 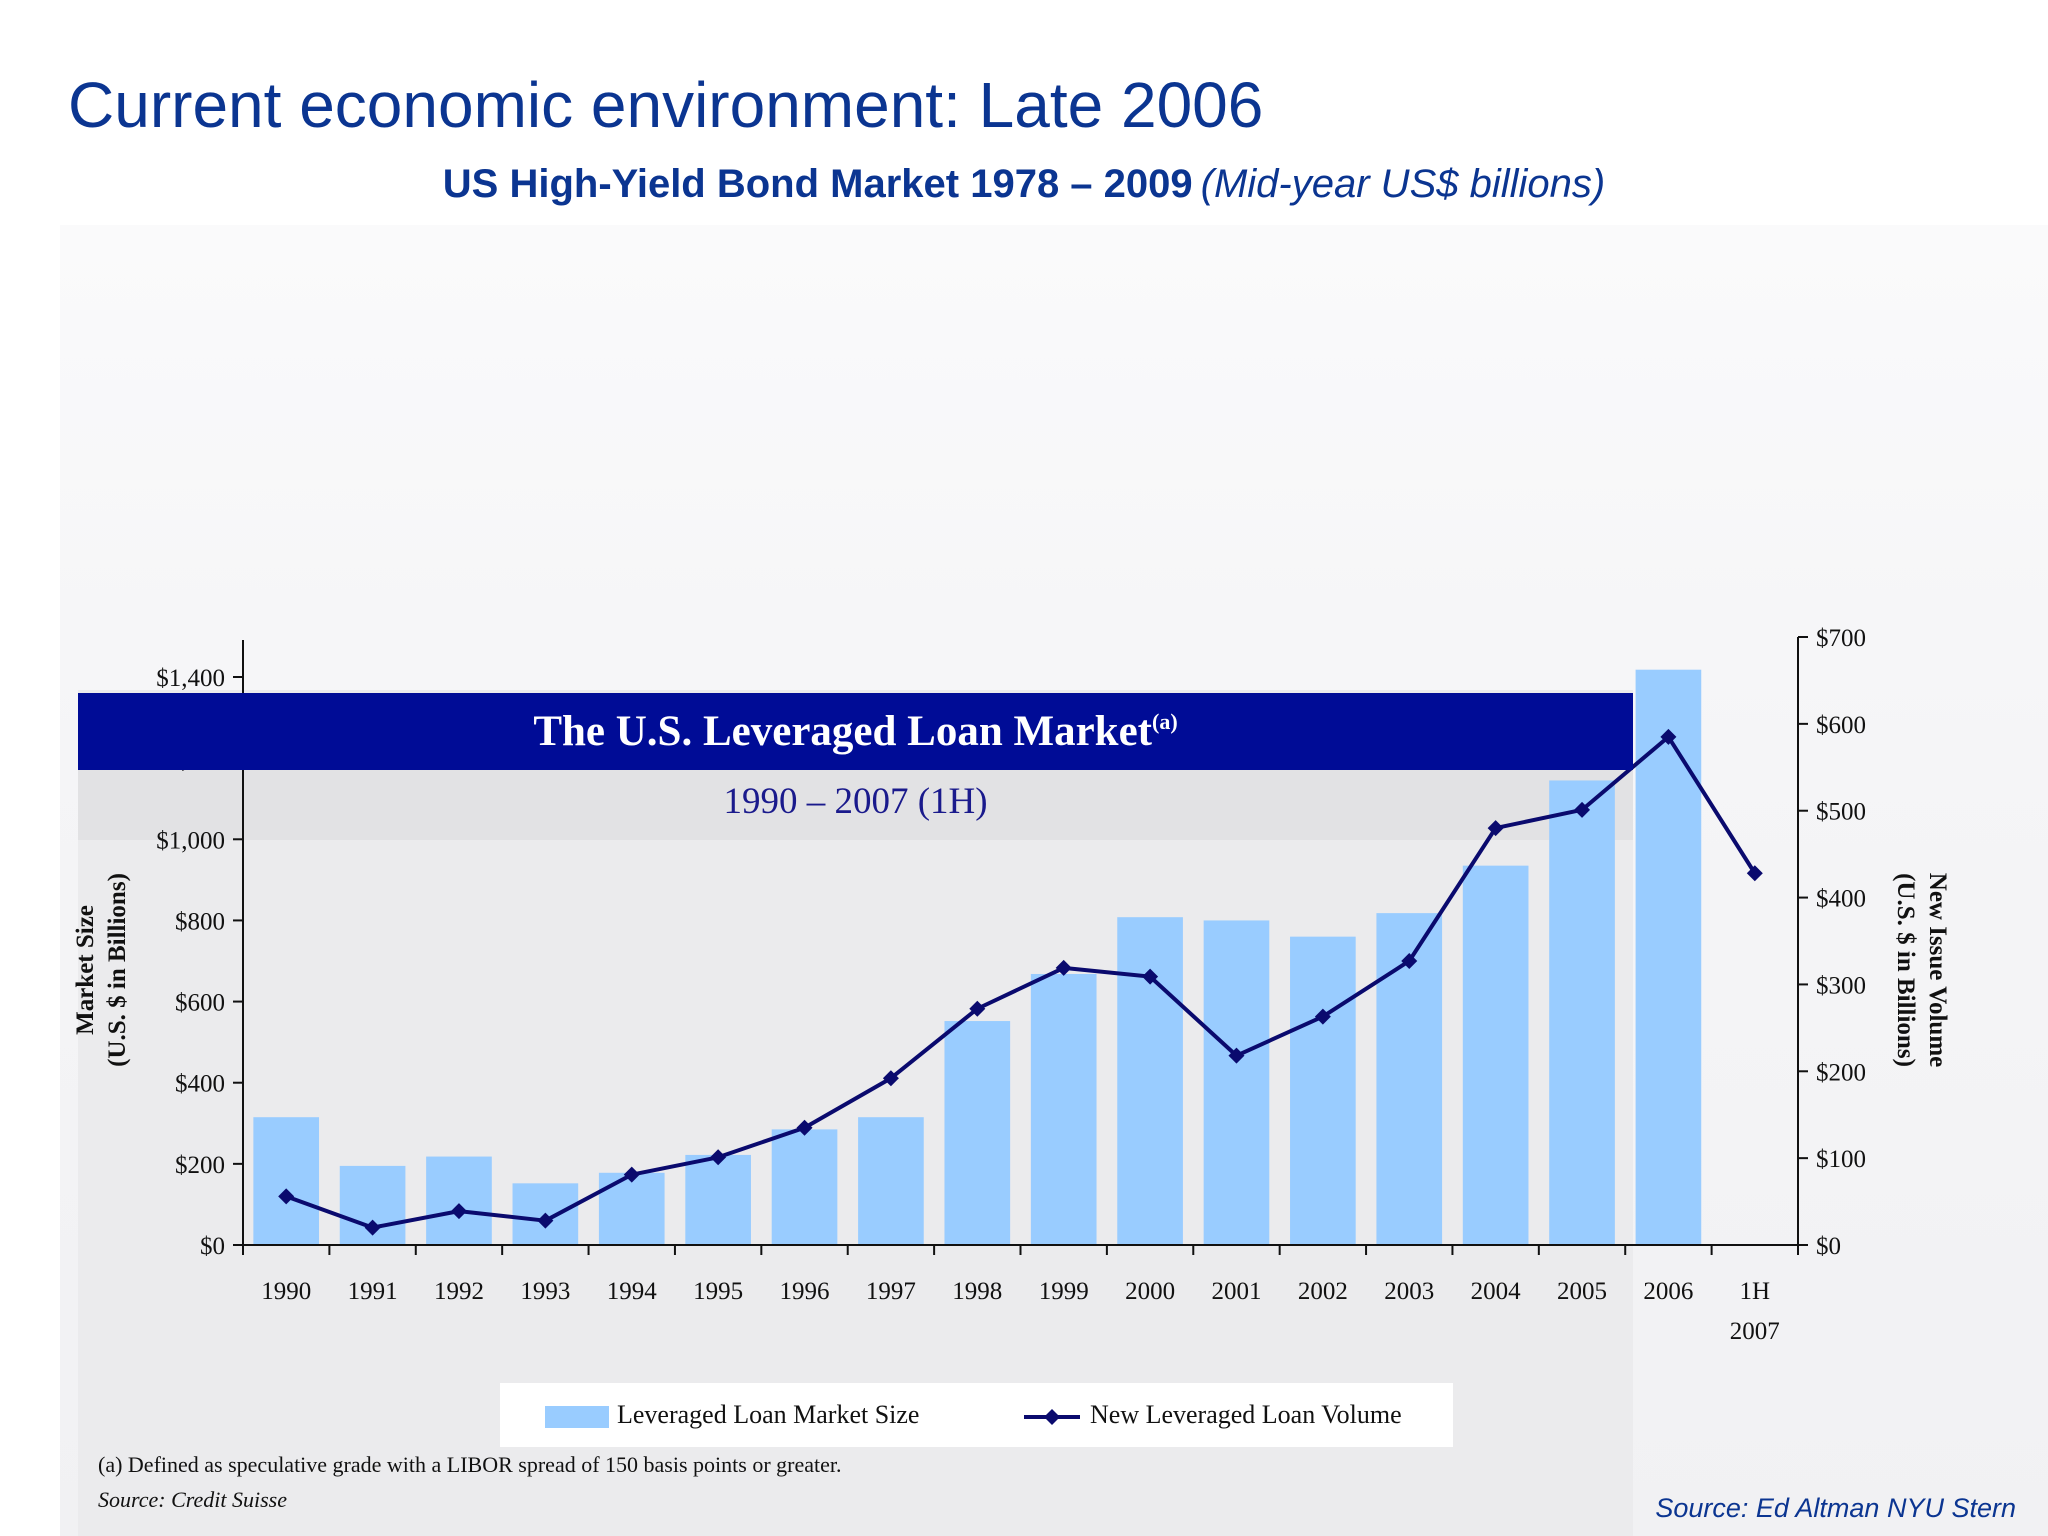 What do you see at coordinates (286, 1291) in the screenshot?
I see `x-axis-tick-label: 1990` at bounding box center [286, 1291].